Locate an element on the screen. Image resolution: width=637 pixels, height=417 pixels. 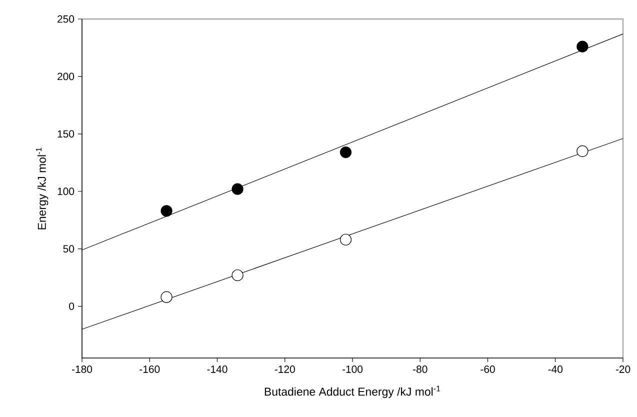
x-tick-label: -160 is located at coordinates (150, 369).